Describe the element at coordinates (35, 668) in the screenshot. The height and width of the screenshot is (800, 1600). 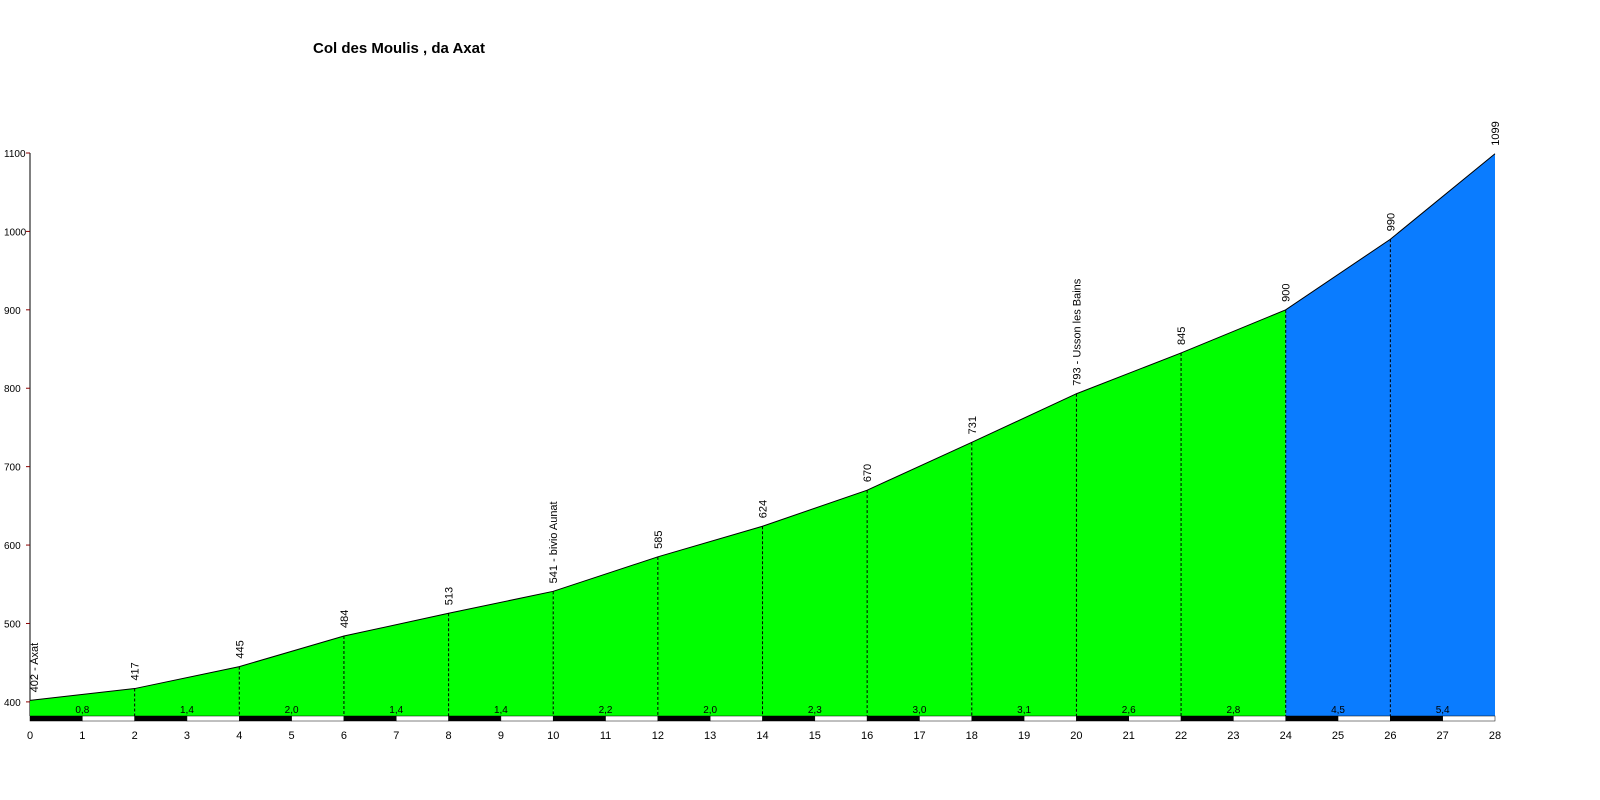
I see `elevation-label: 402 - Axat` at that location.